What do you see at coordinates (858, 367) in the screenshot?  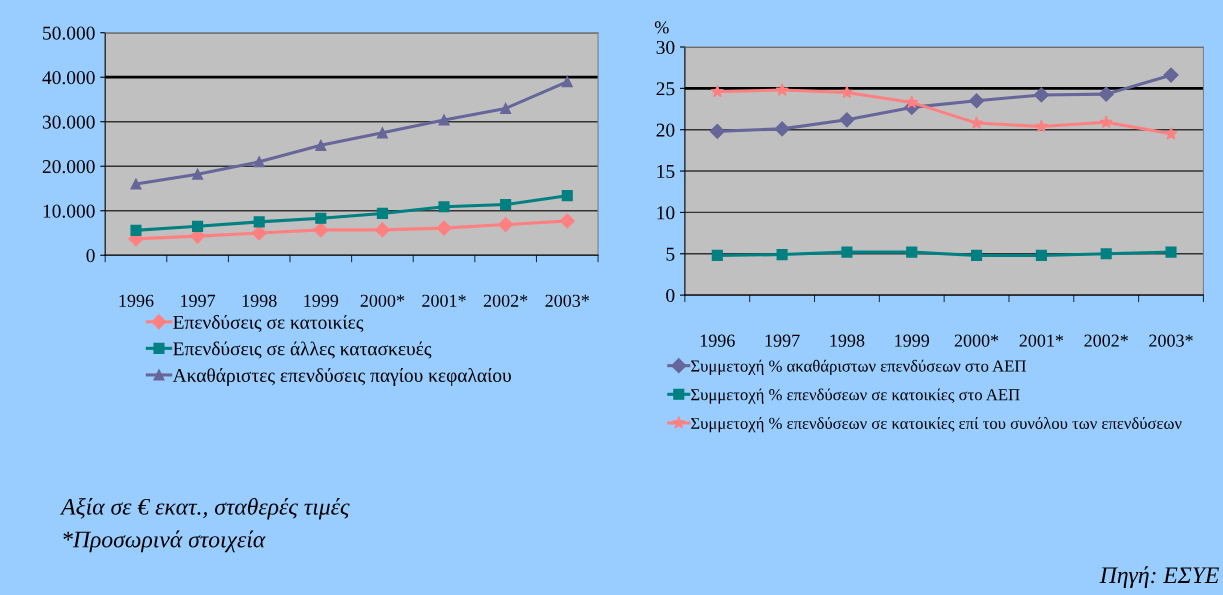 I see `legend-label: Συμμετοχή % ακαθάριστων επενδύσεων στο ΑΕΠ` at bounding box center [858, 367].